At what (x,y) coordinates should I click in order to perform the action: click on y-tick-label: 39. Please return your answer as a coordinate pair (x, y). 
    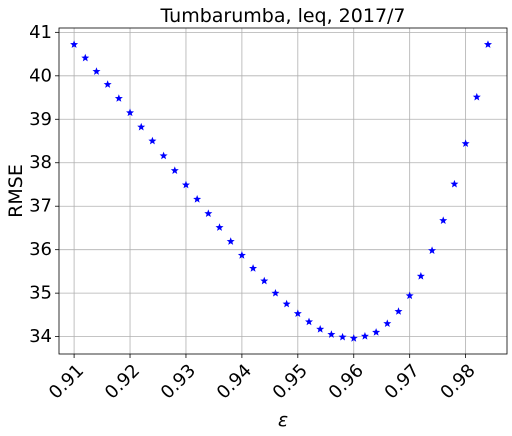
    Looking at the image, I should click on (40, 119).